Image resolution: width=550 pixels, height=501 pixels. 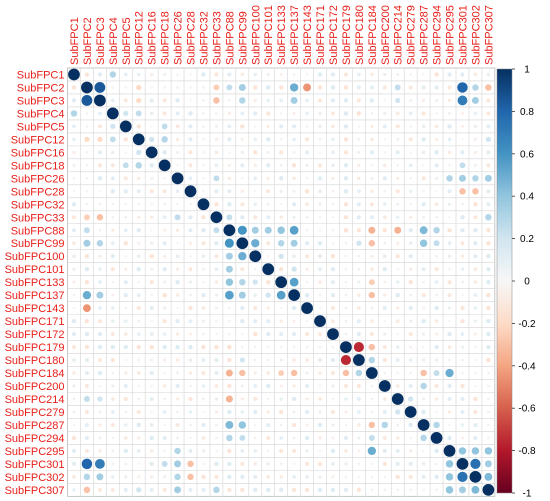 I want to click on corr-circle-SubFPC2-SubFPC12, so click(x=139, y=87).